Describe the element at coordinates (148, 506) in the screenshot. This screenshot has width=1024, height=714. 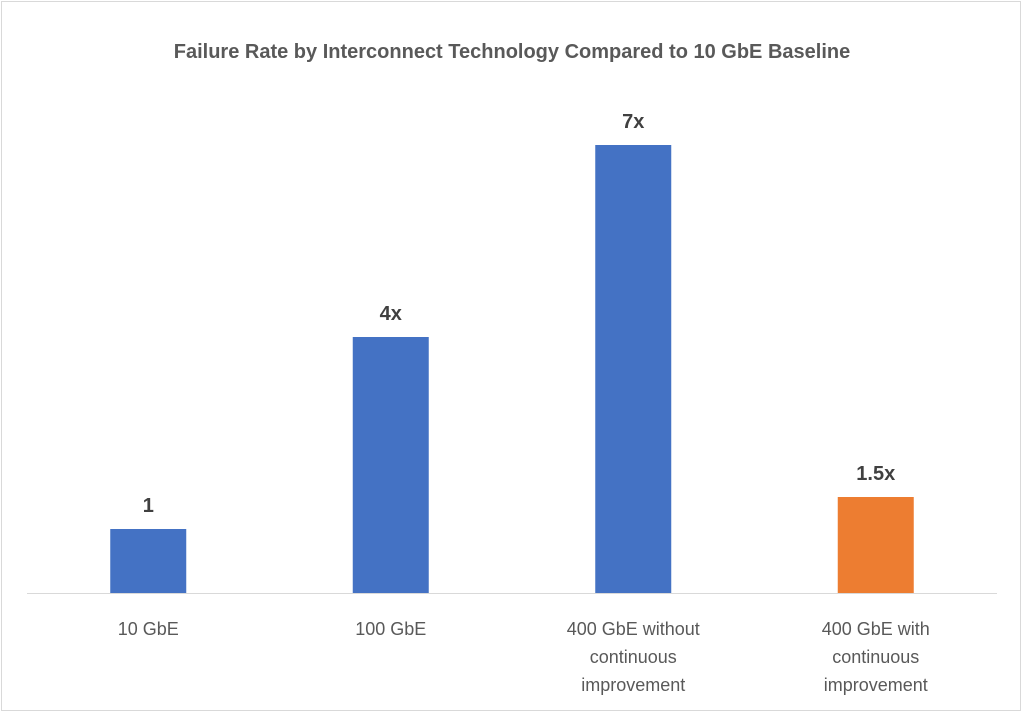
I see `data-label: 1` at that location.